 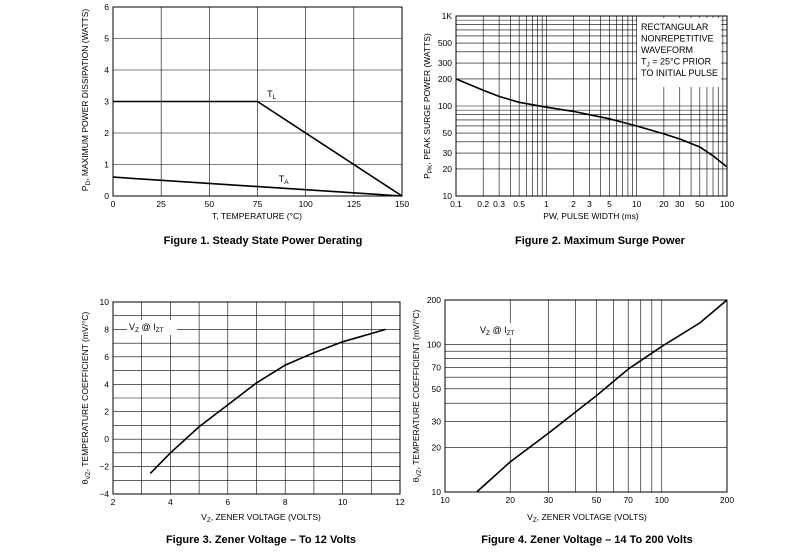 What do you see at coordinates (677, 39) in the screenshot?
I see `note-line: NONREPETITIVE` at bounding box center [677, 39].